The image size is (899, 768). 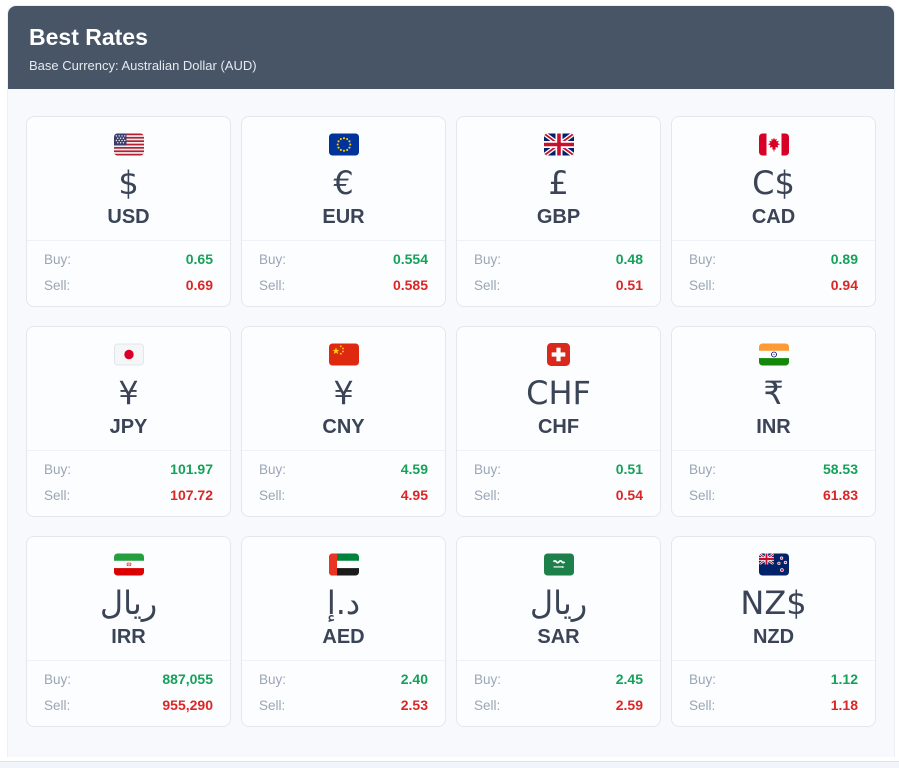 What do you see at coordinates (558, 393) in the screenshot?
I see `currency-symbol: CHF` at bounding box center [558, 393].